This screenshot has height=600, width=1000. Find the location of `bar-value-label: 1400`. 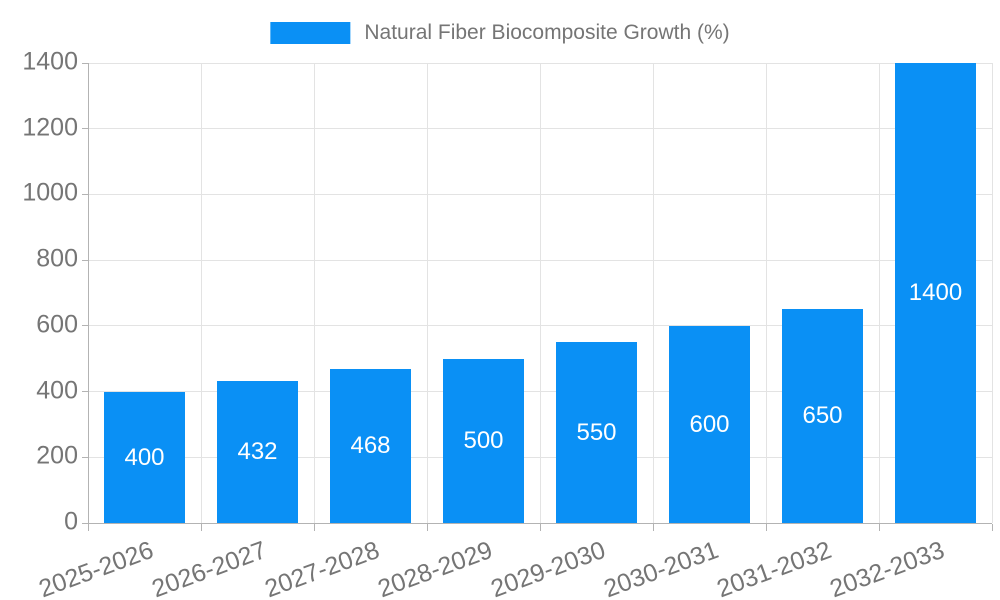

bar-value-label: 1400 is located at coordinates (935, 292).